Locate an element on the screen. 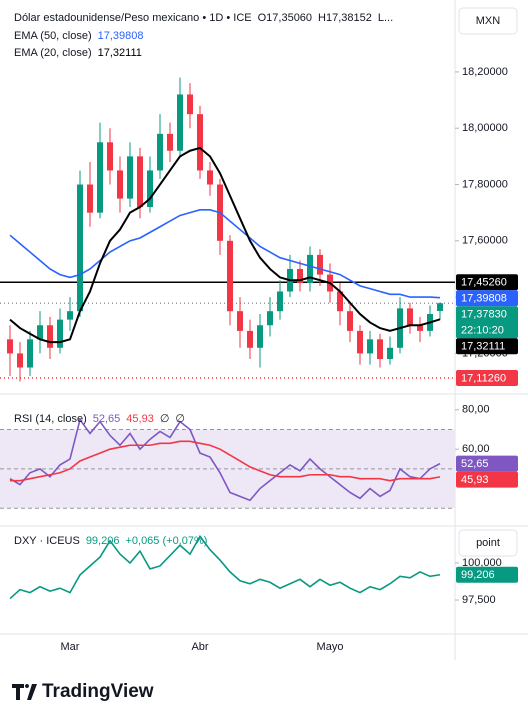  y-tick-label: 80,00 is located at coordinates (476, 410).